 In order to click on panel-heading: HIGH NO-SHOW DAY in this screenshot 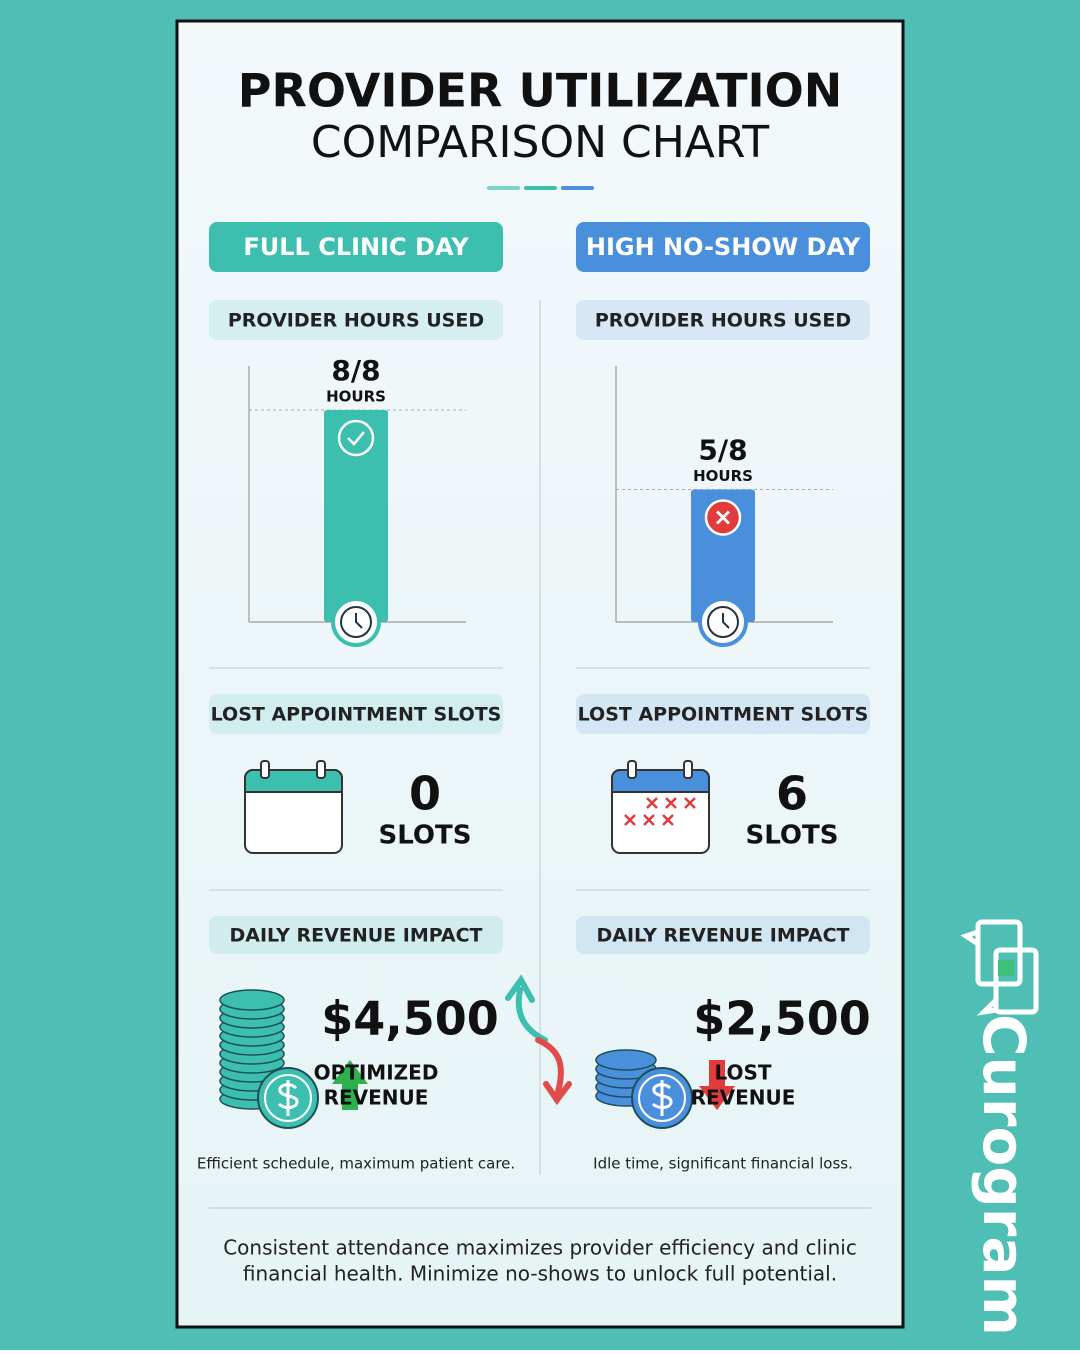, I will do `click(723, 247)`.